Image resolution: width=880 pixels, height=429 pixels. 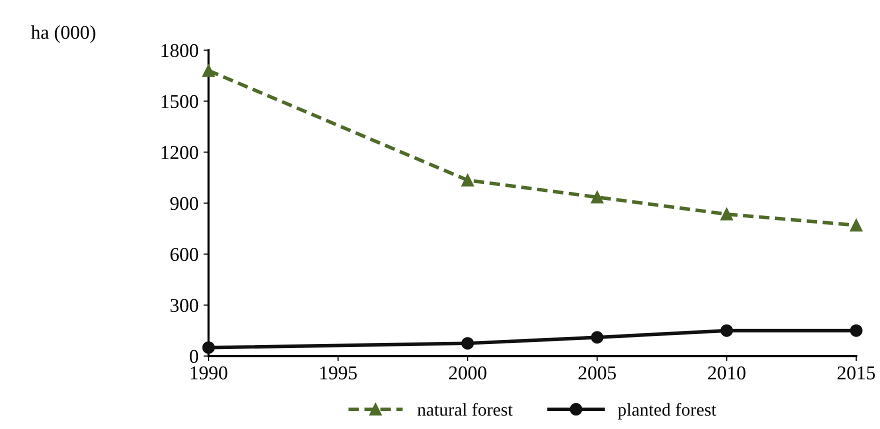 What do you see at coordinates (184, 255) in the screenshot?
I see `y-tick-label: 600` at bounding box center [184, 255].